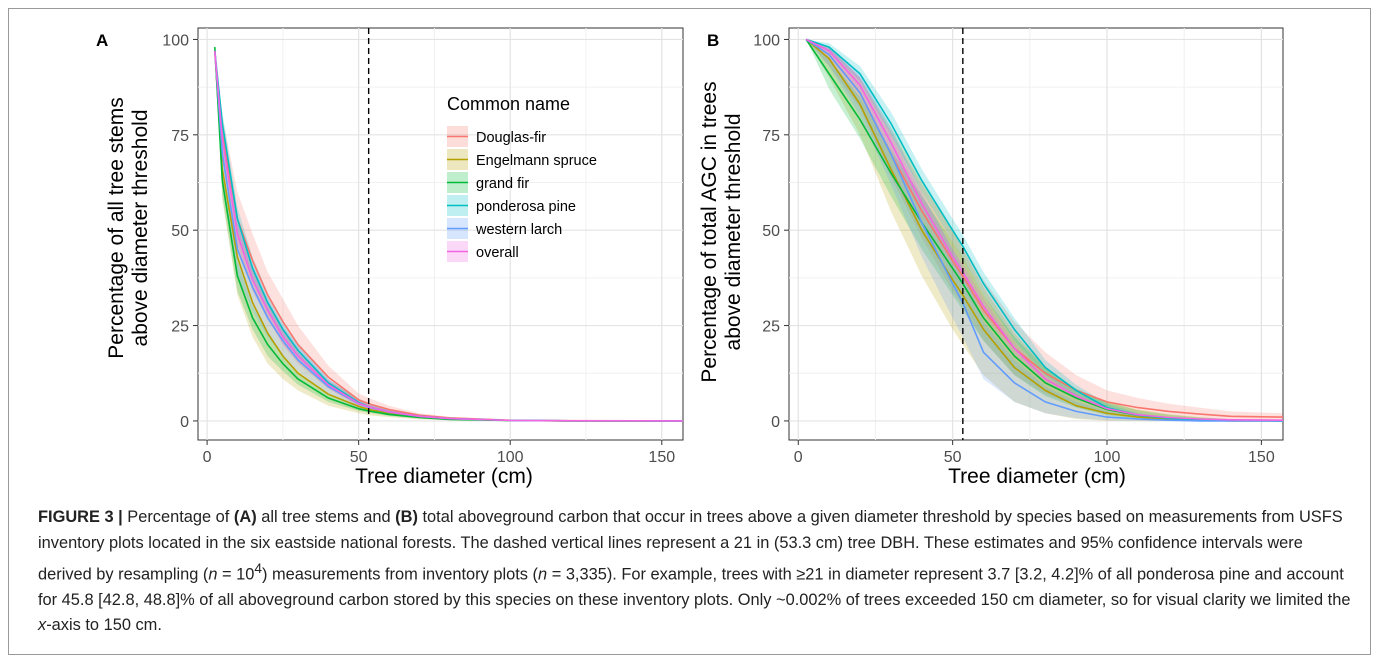 This screenshot has width=1379, height=665. I want to click on caption-text: ) measurements from inventory plots (, so click(400, 574).